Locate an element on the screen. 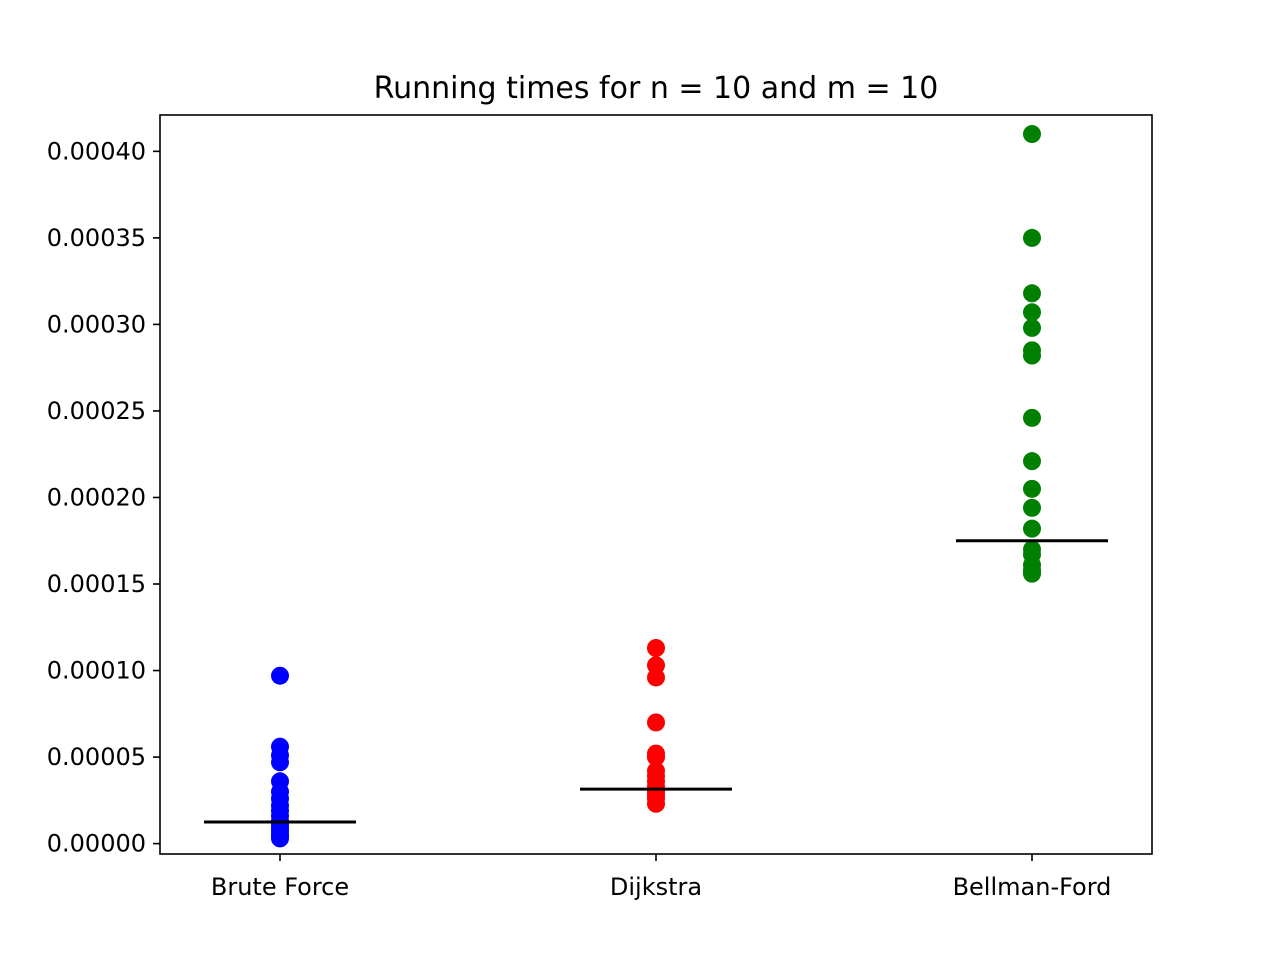  series-dijkstra is located at coordinates (656, 726).